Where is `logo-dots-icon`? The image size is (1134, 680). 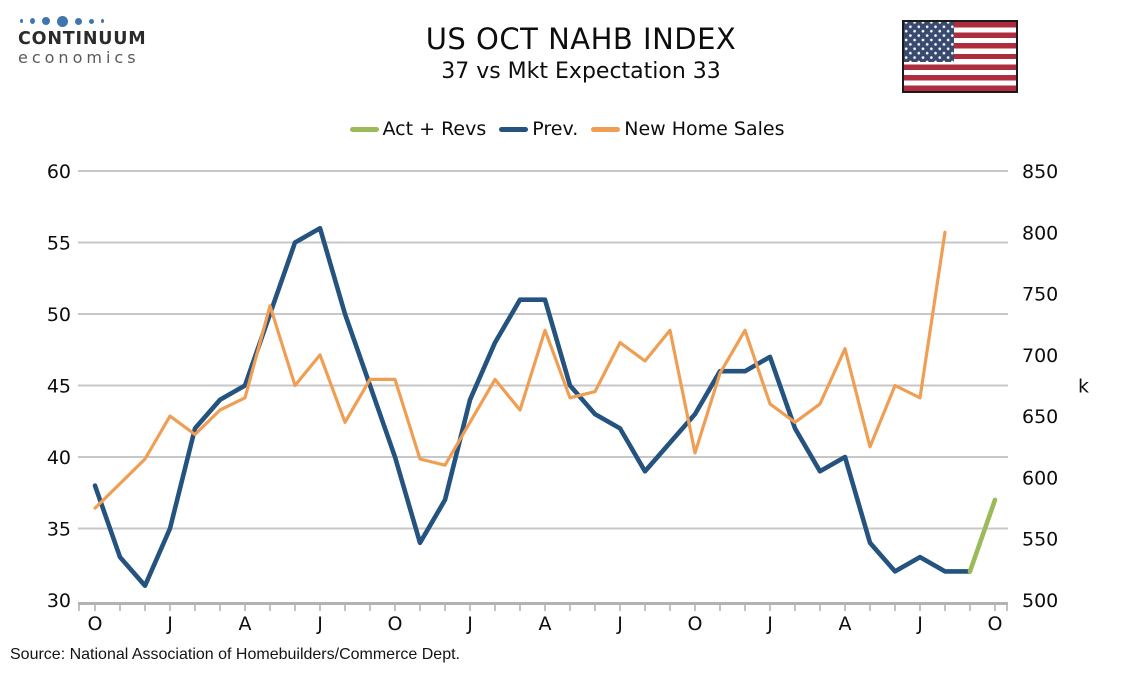 logo-dots-icon is located at coordinates (94, 21).